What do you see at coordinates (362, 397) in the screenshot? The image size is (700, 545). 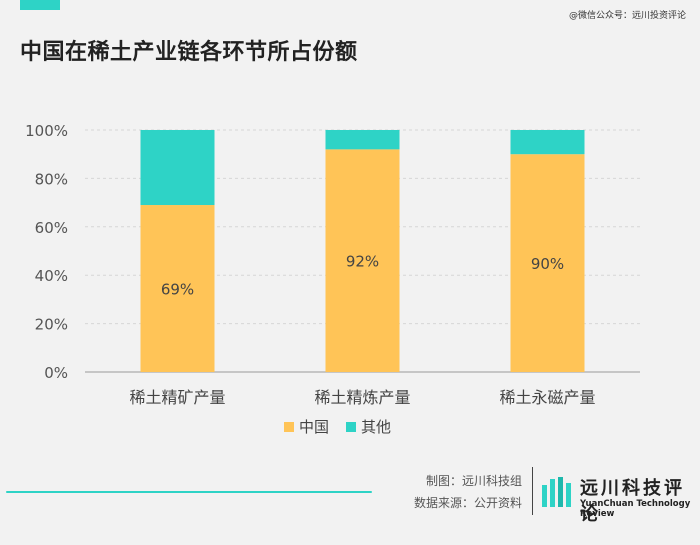 I see `x-tick-label: 稀土精炼产量` at bounding box center [362, 397].